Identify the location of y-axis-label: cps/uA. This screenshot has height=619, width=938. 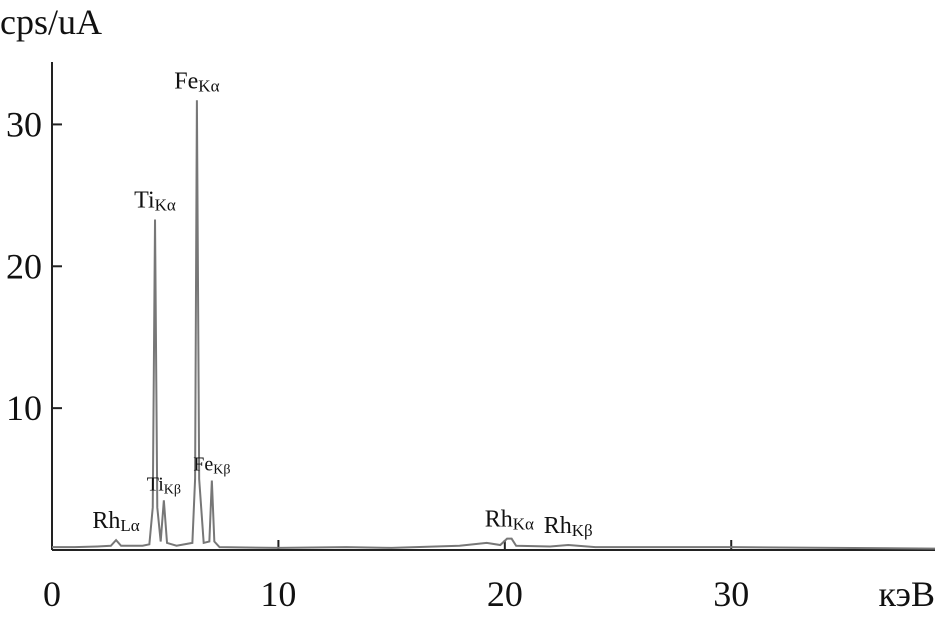
(51, 22).